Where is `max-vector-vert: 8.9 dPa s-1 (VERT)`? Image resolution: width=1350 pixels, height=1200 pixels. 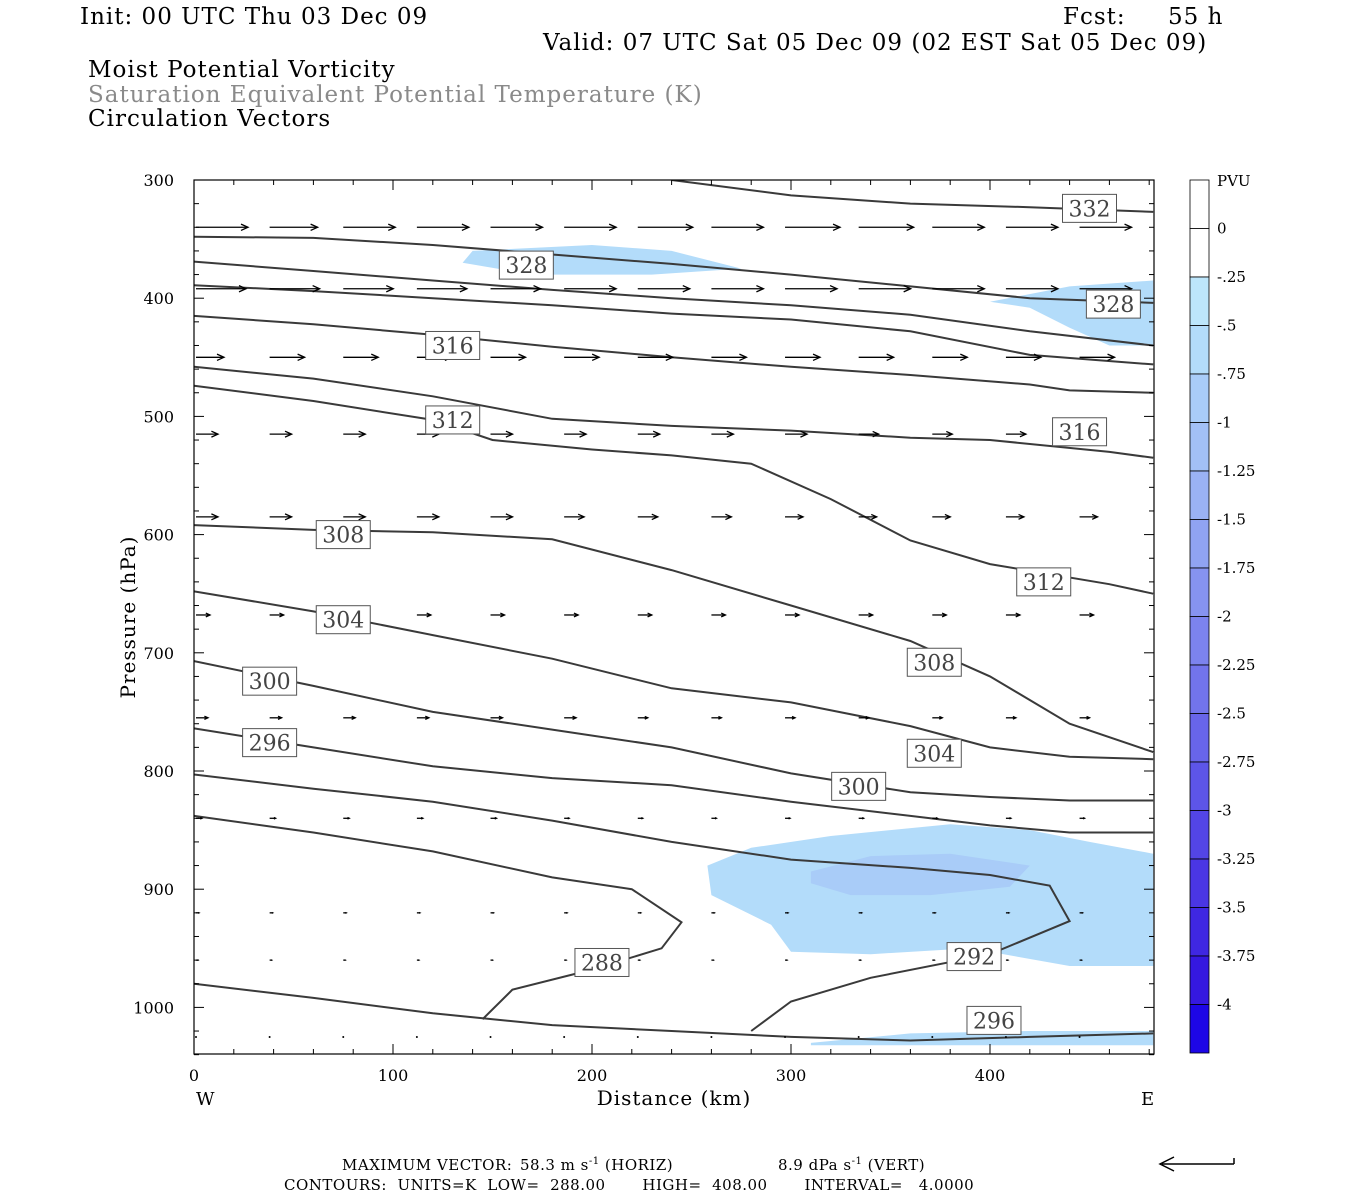
max-vector-vert: 8.9 dPa s-1 (VERT) is located at coordinates (852, 1165).